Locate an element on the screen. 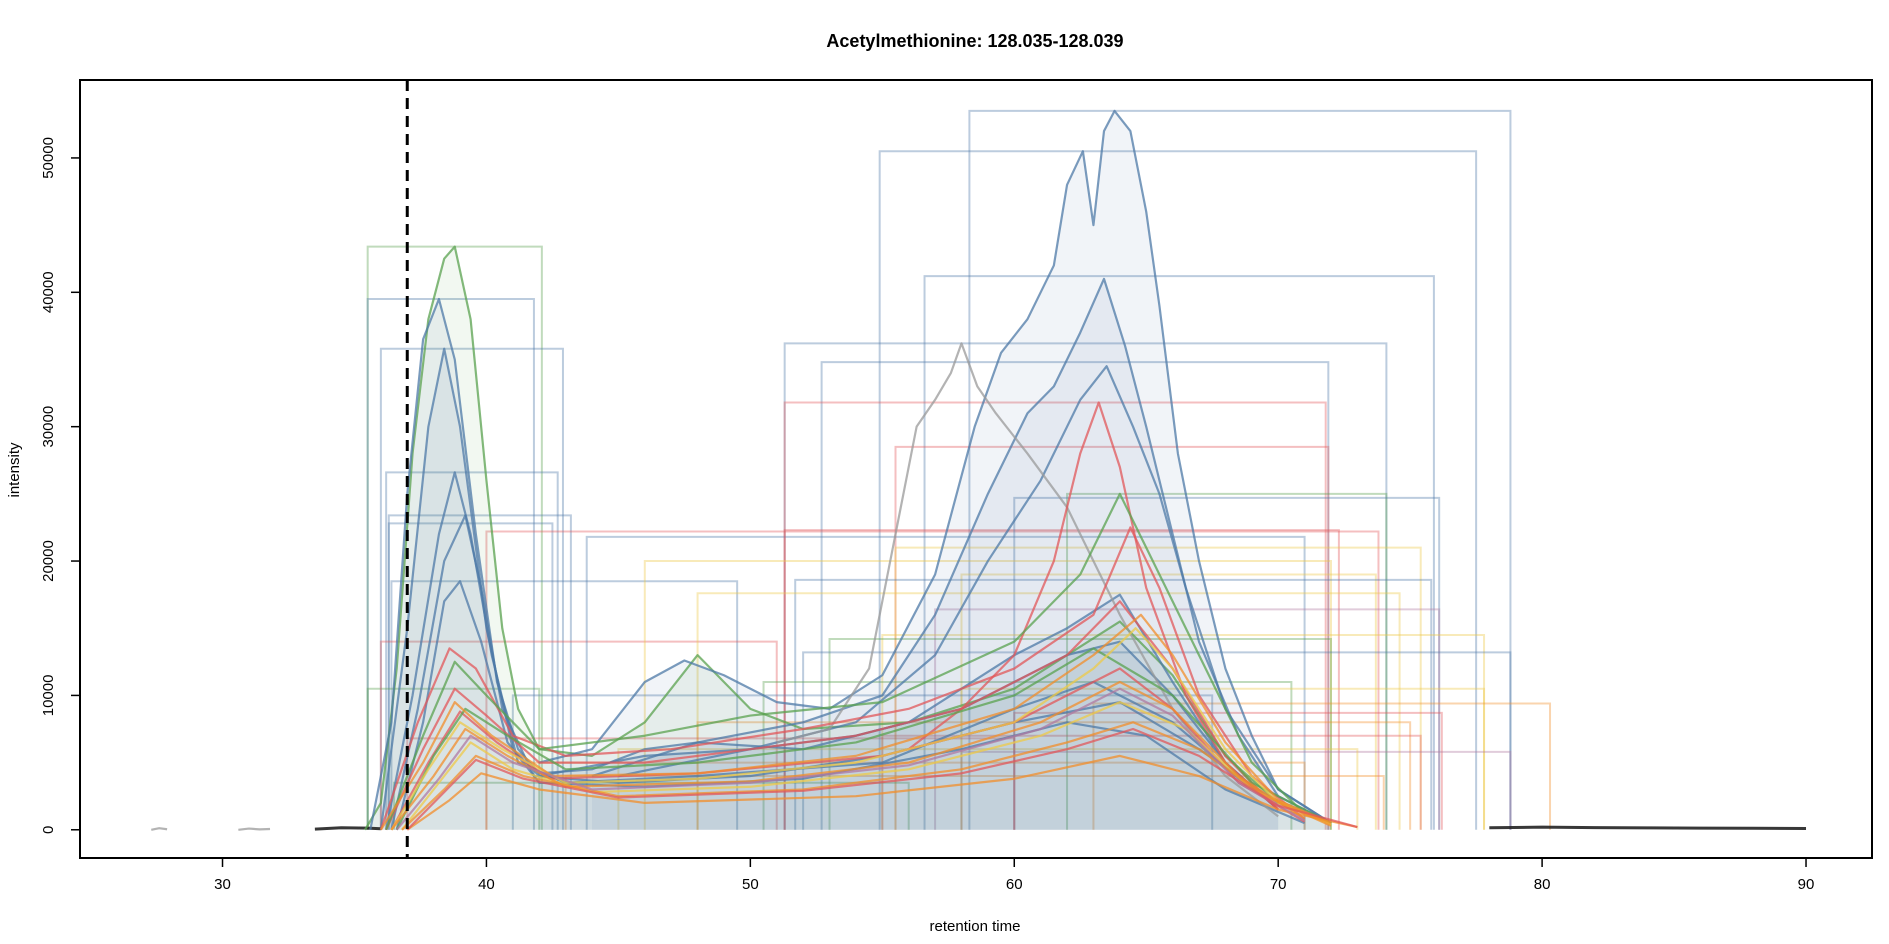 The width and height of the screenshot is (1889, 944). y-tick-label: 50000 is located at coordinates (48, 158).